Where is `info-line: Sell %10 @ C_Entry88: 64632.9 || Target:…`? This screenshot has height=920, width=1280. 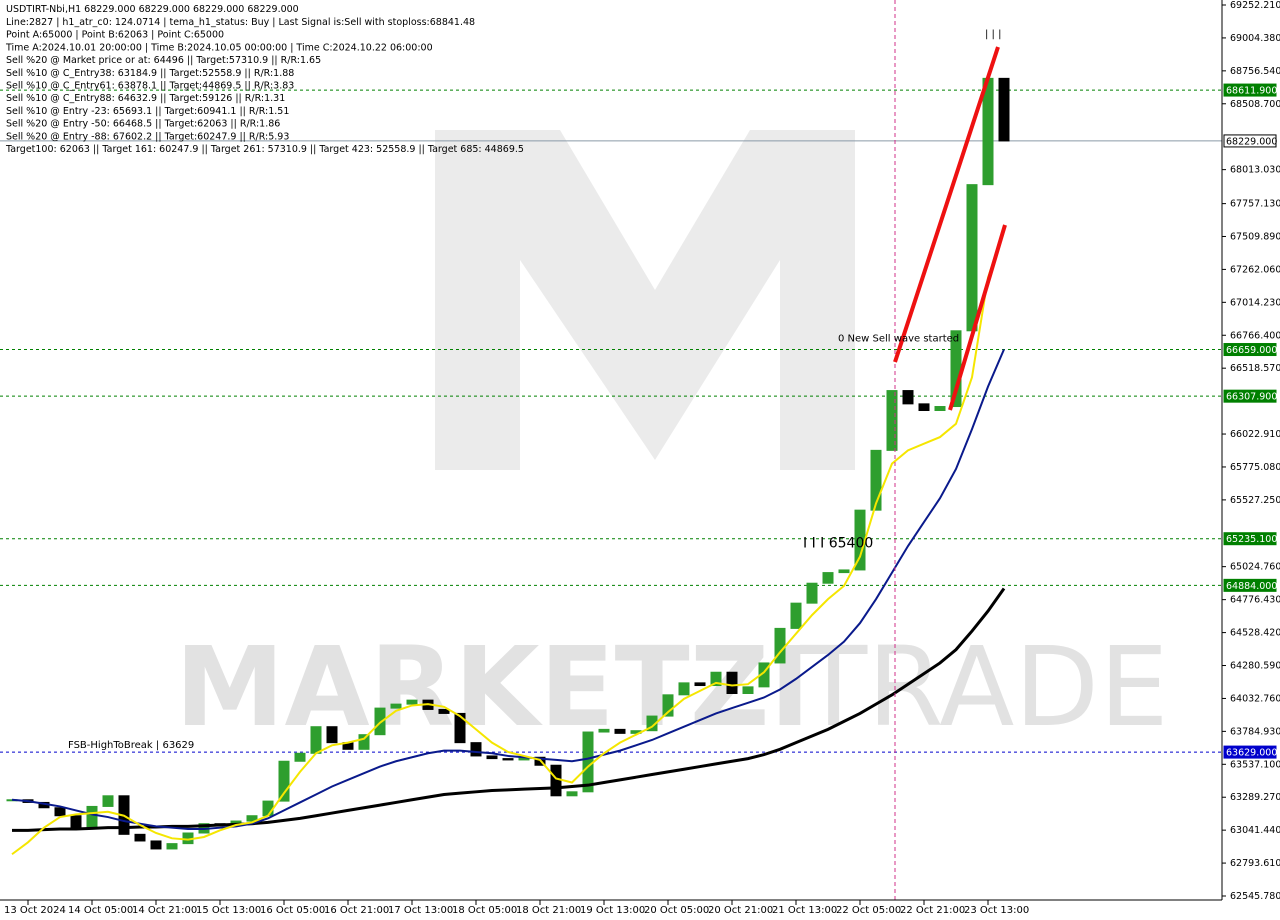
info-line: Sell %10 @ C_Entry88: 64632.9 || Target:… is located at coordinates (145, 98).